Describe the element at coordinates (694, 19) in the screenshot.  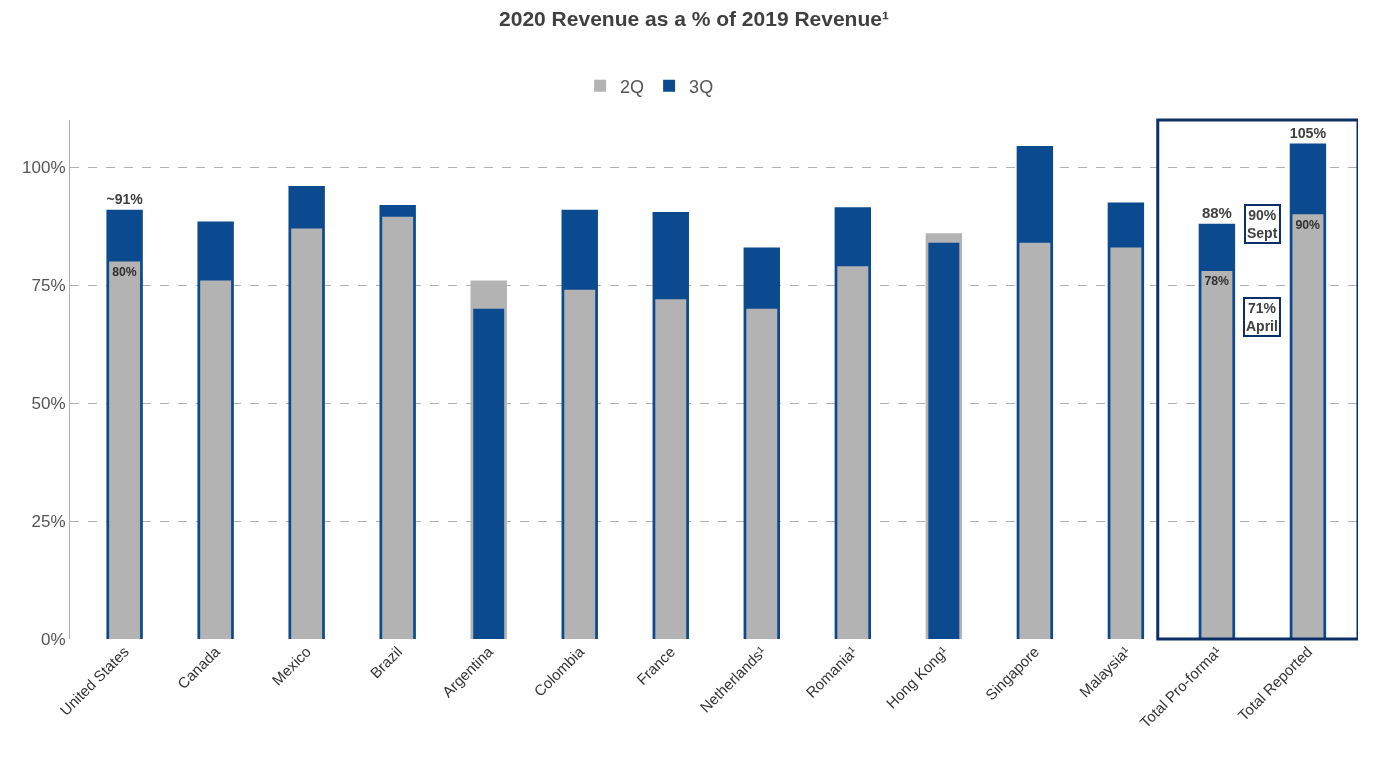
I see `chart-title: 2020 Revenue as a % of 2019 Revenue¹` at that location.